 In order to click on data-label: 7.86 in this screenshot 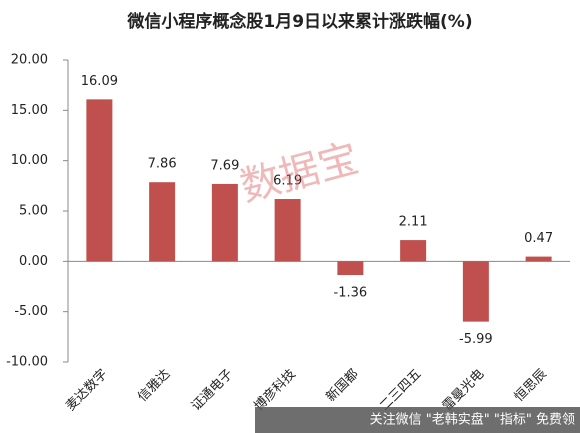, I will do `click(162, 164)`.